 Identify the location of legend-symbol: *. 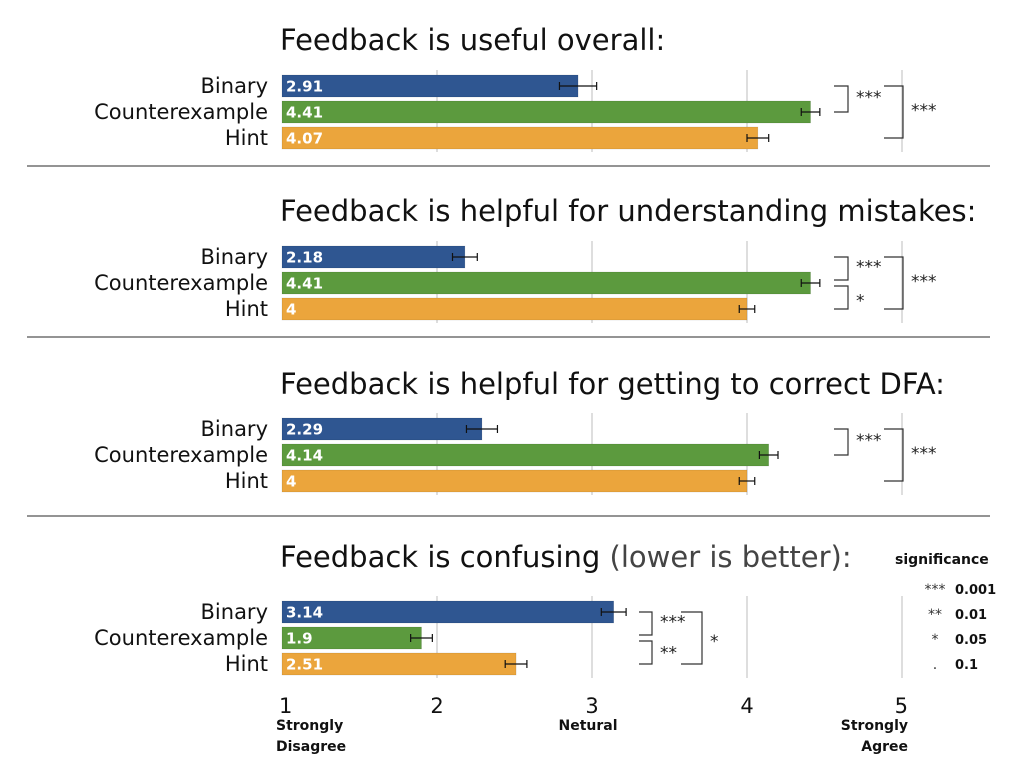
(935, 640).